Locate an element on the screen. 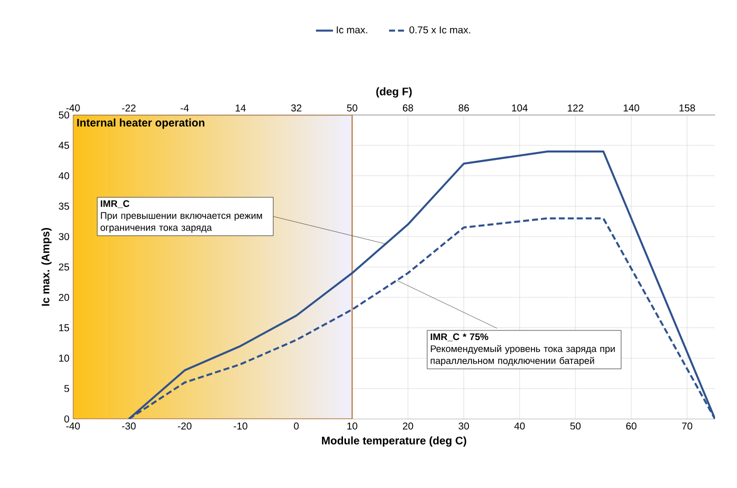 The image size is (737, 488). y-tick-label: 50 is located at coordinates (64, 115).